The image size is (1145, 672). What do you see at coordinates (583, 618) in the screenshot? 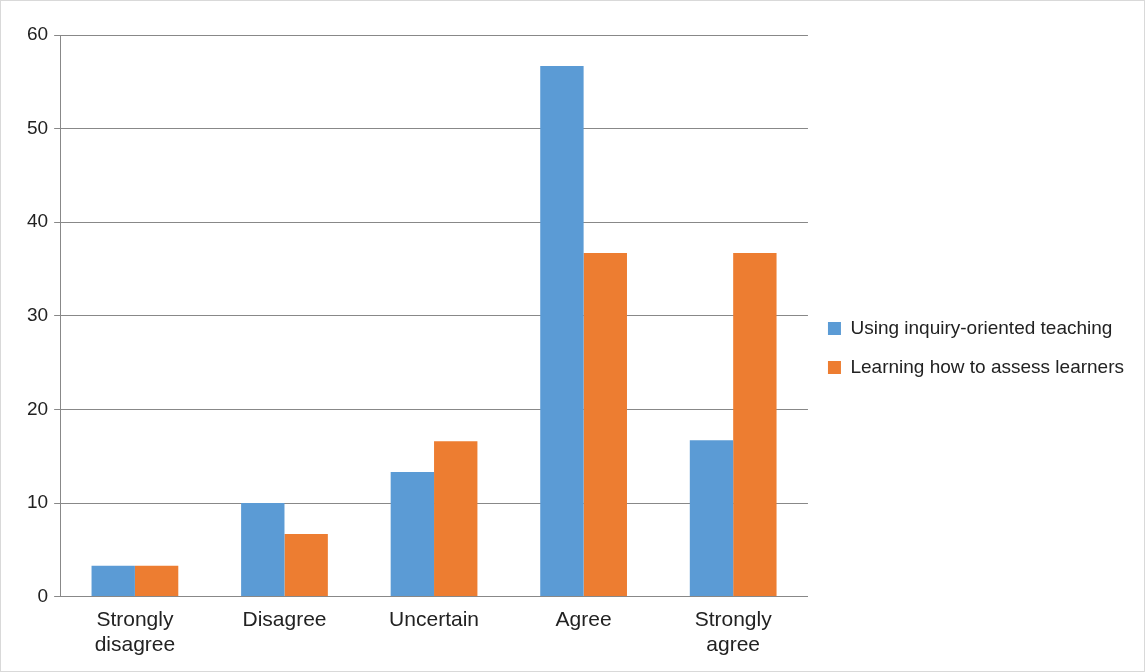
I see `x-tick-label: Agree` at bounding box center [583, 618].